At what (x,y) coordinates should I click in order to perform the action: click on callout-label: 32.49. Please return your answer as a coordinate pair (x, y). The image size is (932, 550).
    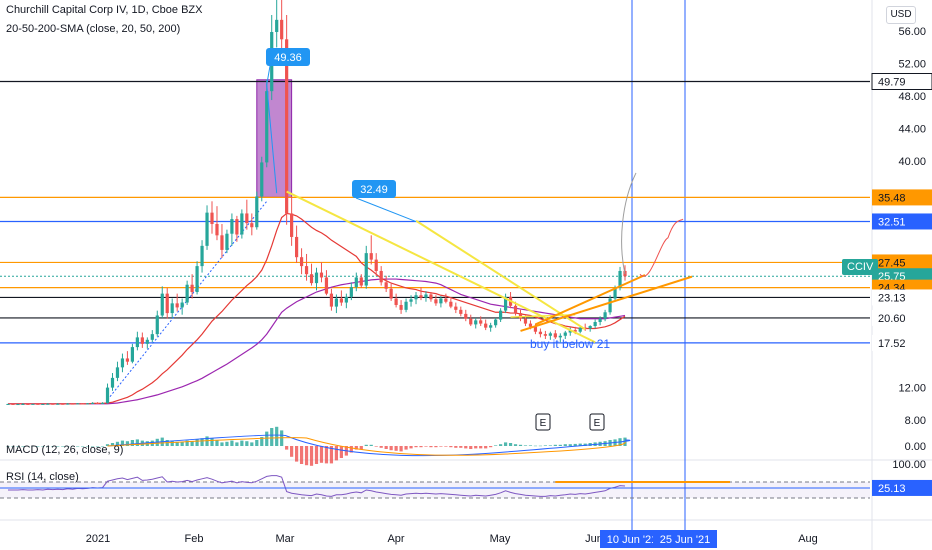
    Looking at the image, I should click on (374, 190).